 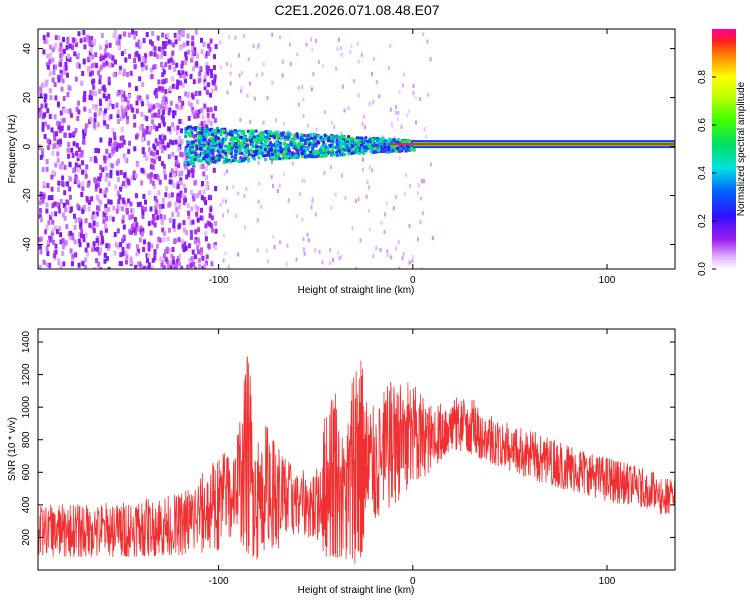 I want to click on y-tick-label: -20, so click(x=27, y=195).